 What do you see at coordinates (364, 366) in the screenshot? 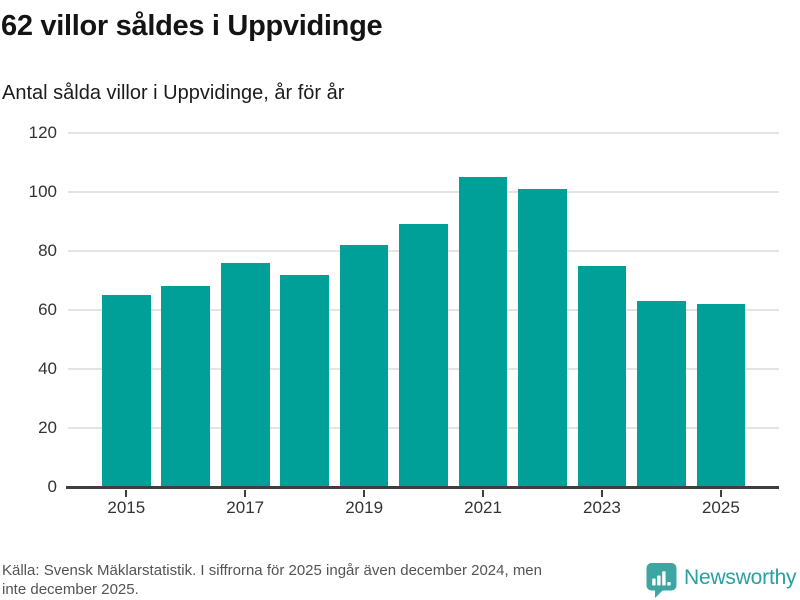
I see `bar-2019` at bounding box center [364, 366].